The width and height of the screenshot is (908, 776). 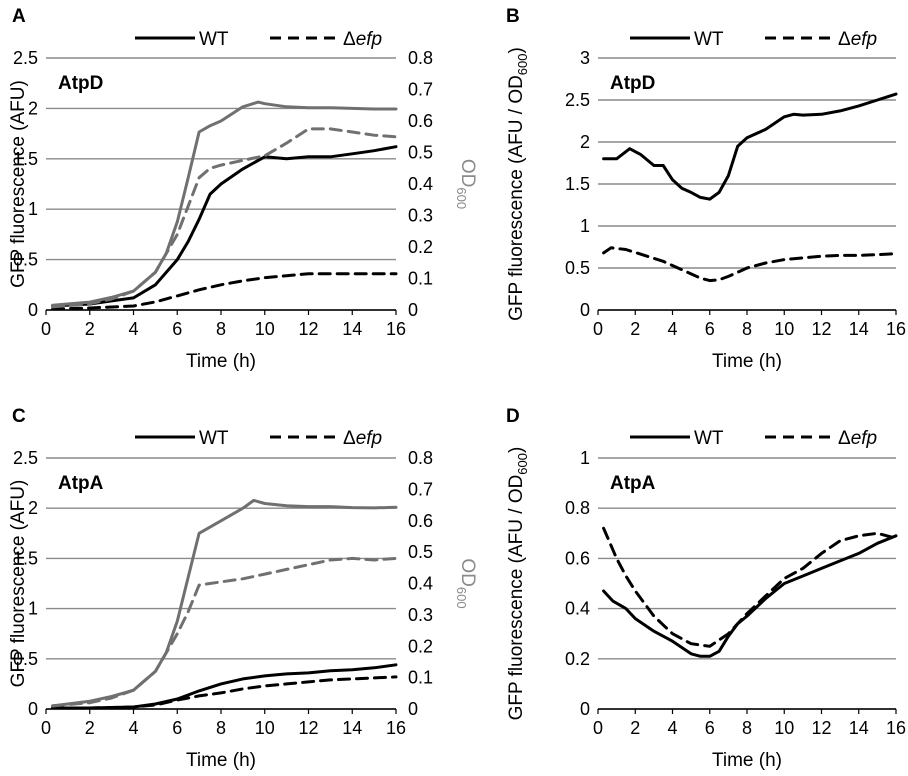 I want to click on y2-tick-label: 0.7, so click(x=420, y=489).